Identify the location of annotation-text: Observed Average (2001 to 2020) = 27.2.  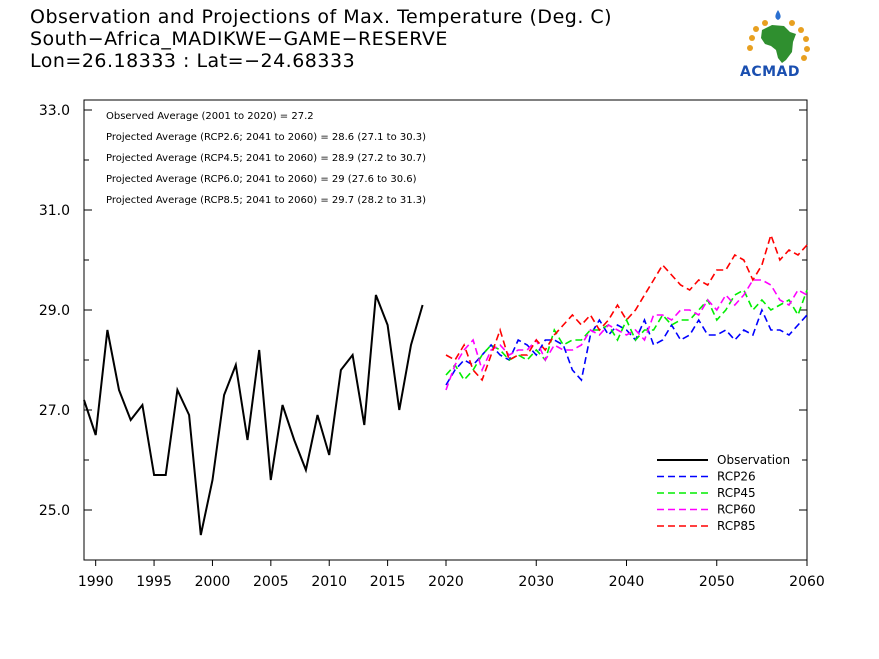
(210, 116).